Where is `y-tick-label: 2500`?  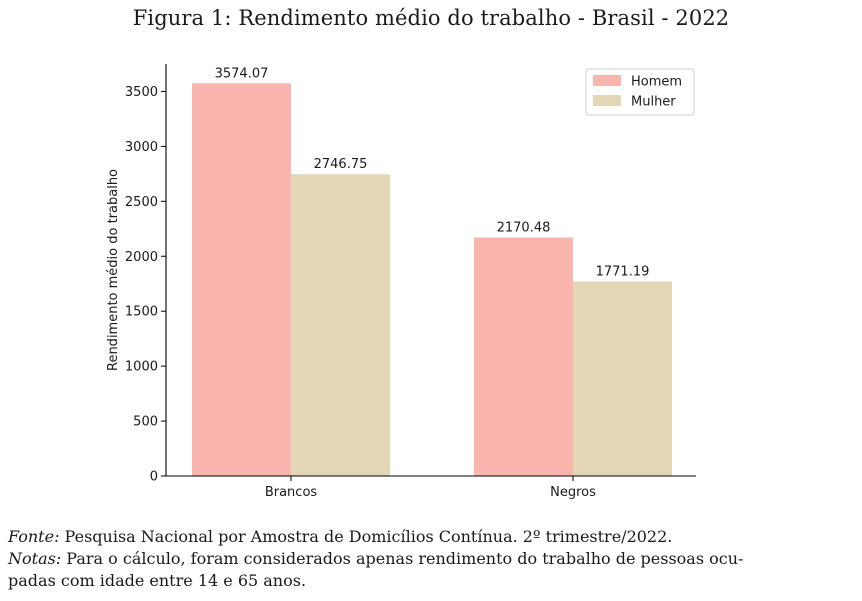
y-tick-label: 2500 is located at coordinates (141, 202).